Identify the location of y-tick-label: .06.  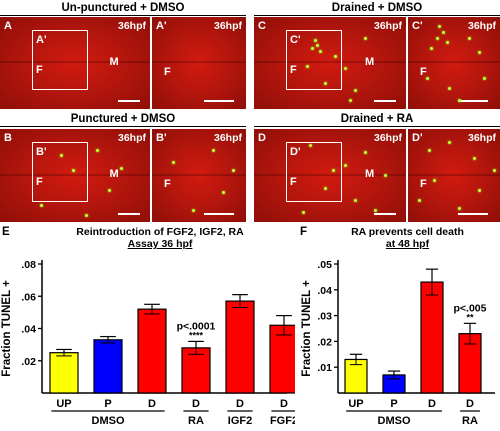
(28, 297).